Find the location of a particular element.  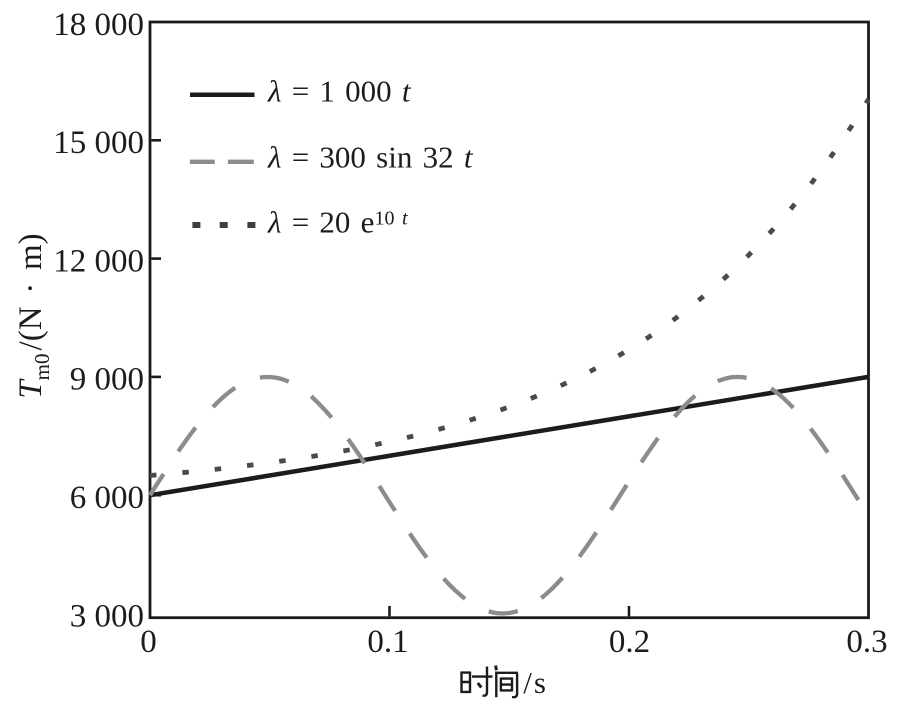

svg-text: λ = 20 e10 t is located at coordinates (337, 221).